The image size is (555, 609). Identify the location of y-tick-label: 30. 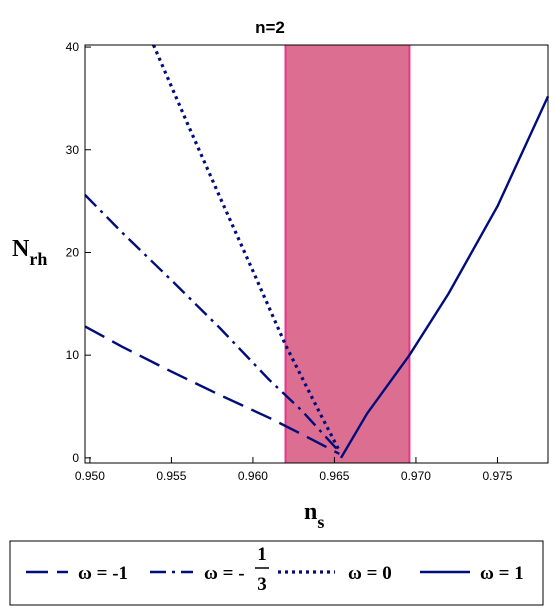
(73, 150).